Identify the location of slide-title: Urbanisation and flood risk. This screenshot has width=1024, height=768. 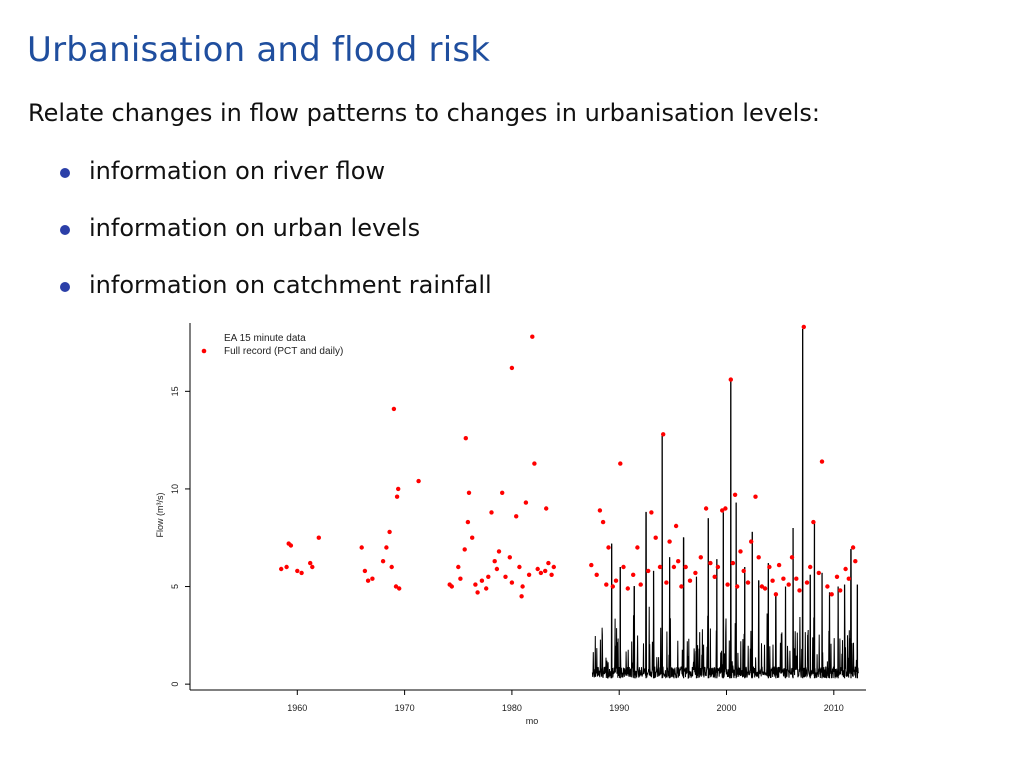
(259, 50).